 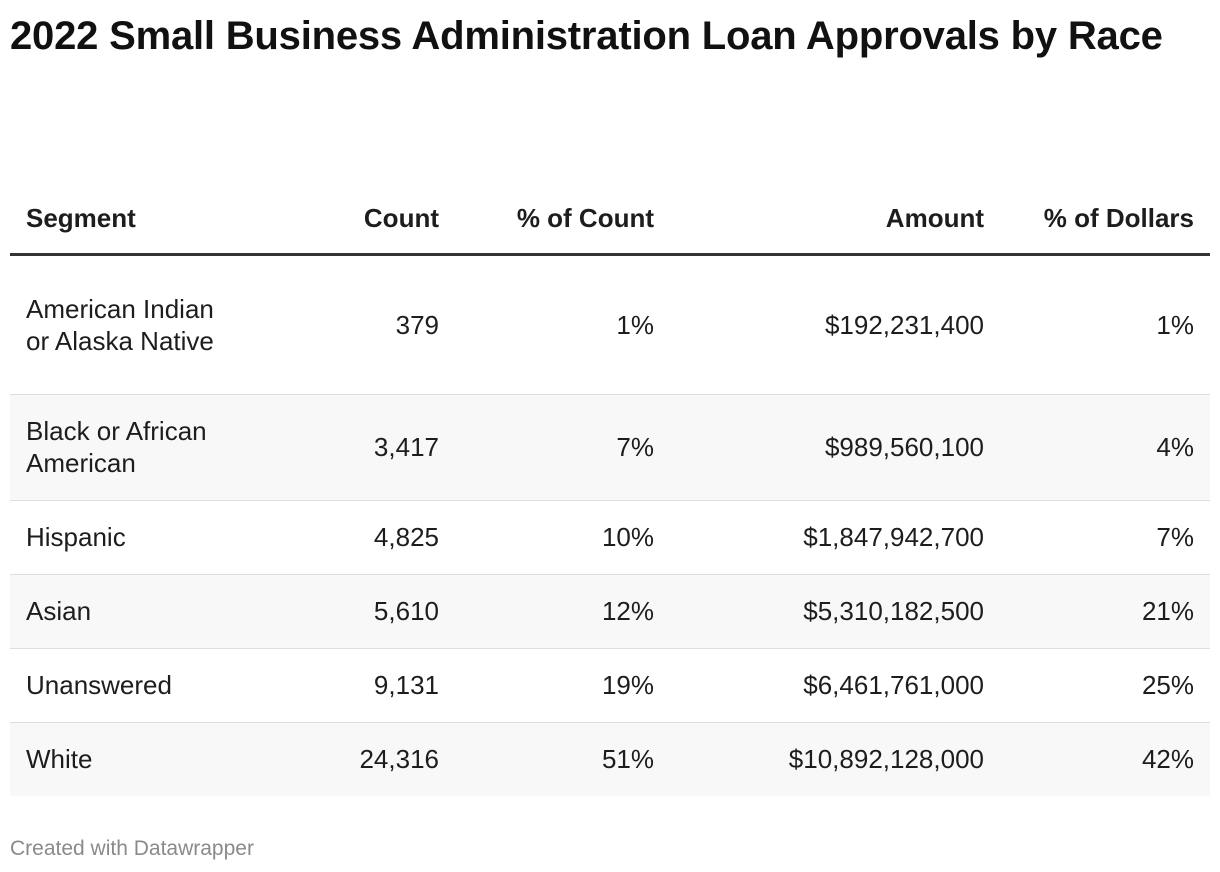 What do you see at coordinates (562, 537) in the screenshot?
I see `cell-pct-count: 10%` at bounding box center [562, 537].